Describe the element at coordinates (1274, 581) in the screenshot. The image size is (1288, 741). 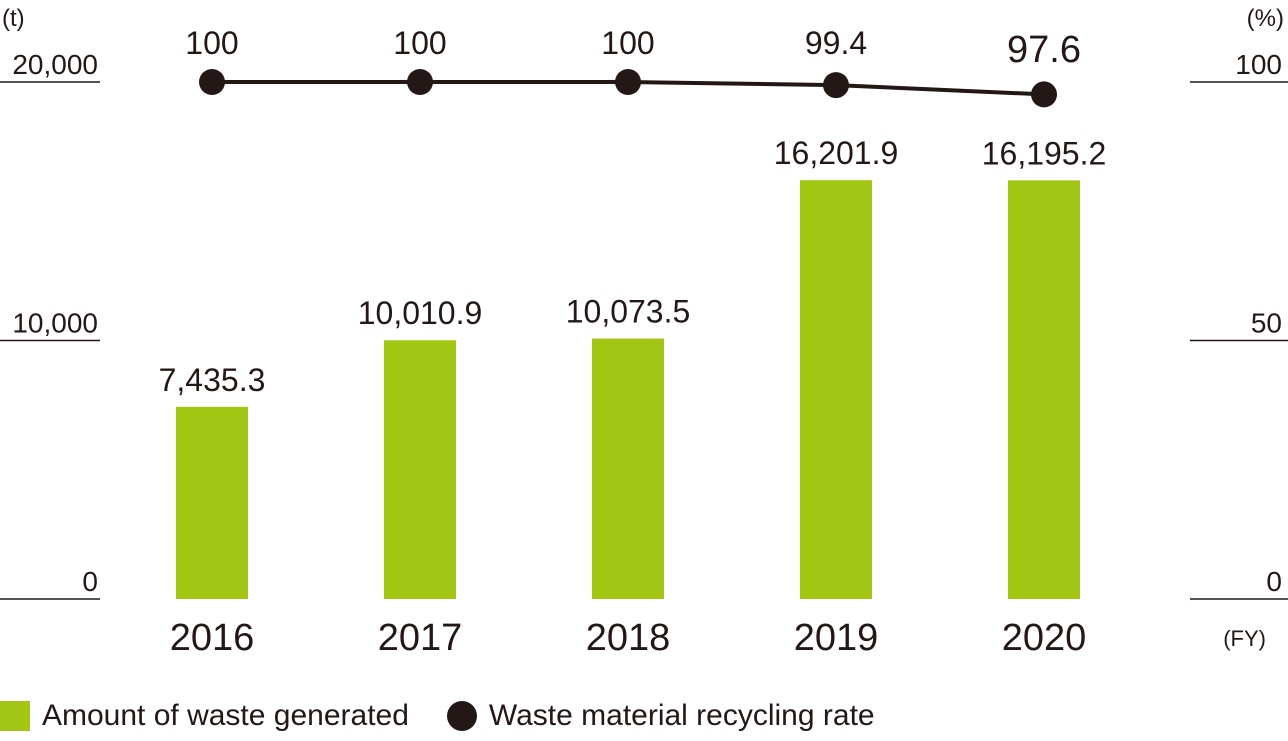
I see `right-axis-tick-label: 0` at that location.